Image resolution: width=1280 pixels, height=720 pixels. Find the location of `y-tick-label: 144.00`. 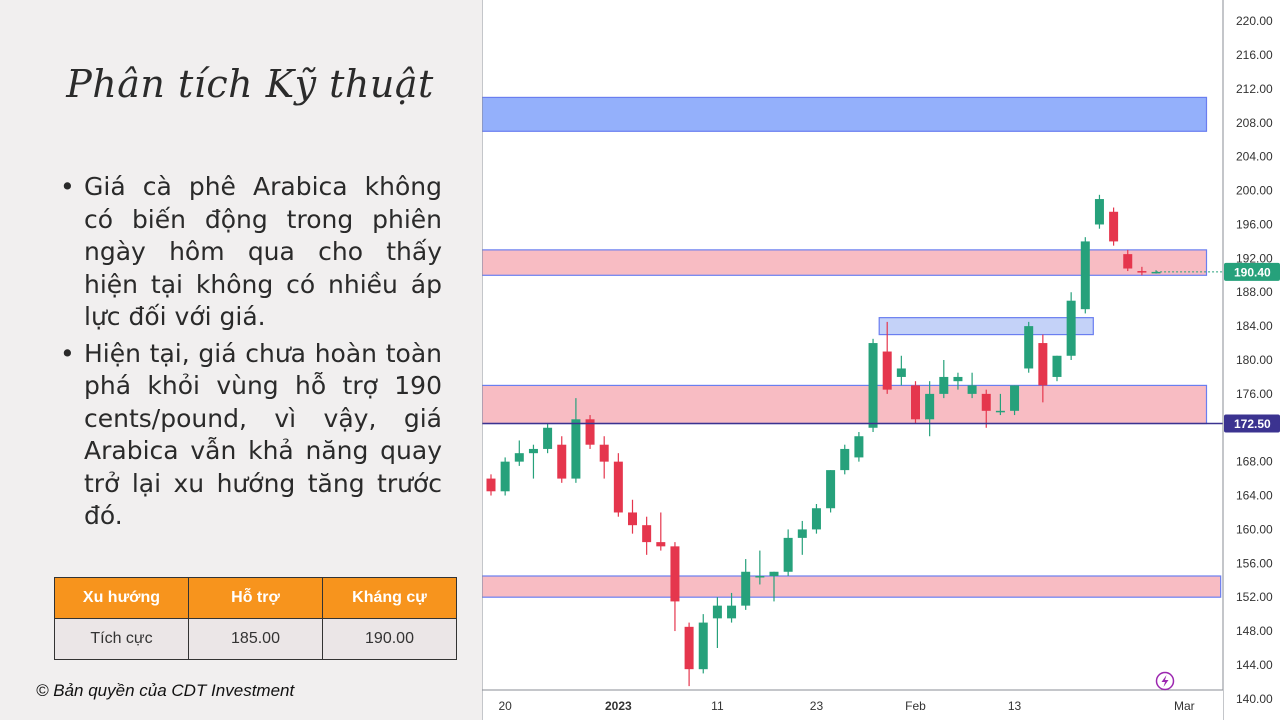

y-tick-label: 144.00 is located at coordinates (1254, 665).